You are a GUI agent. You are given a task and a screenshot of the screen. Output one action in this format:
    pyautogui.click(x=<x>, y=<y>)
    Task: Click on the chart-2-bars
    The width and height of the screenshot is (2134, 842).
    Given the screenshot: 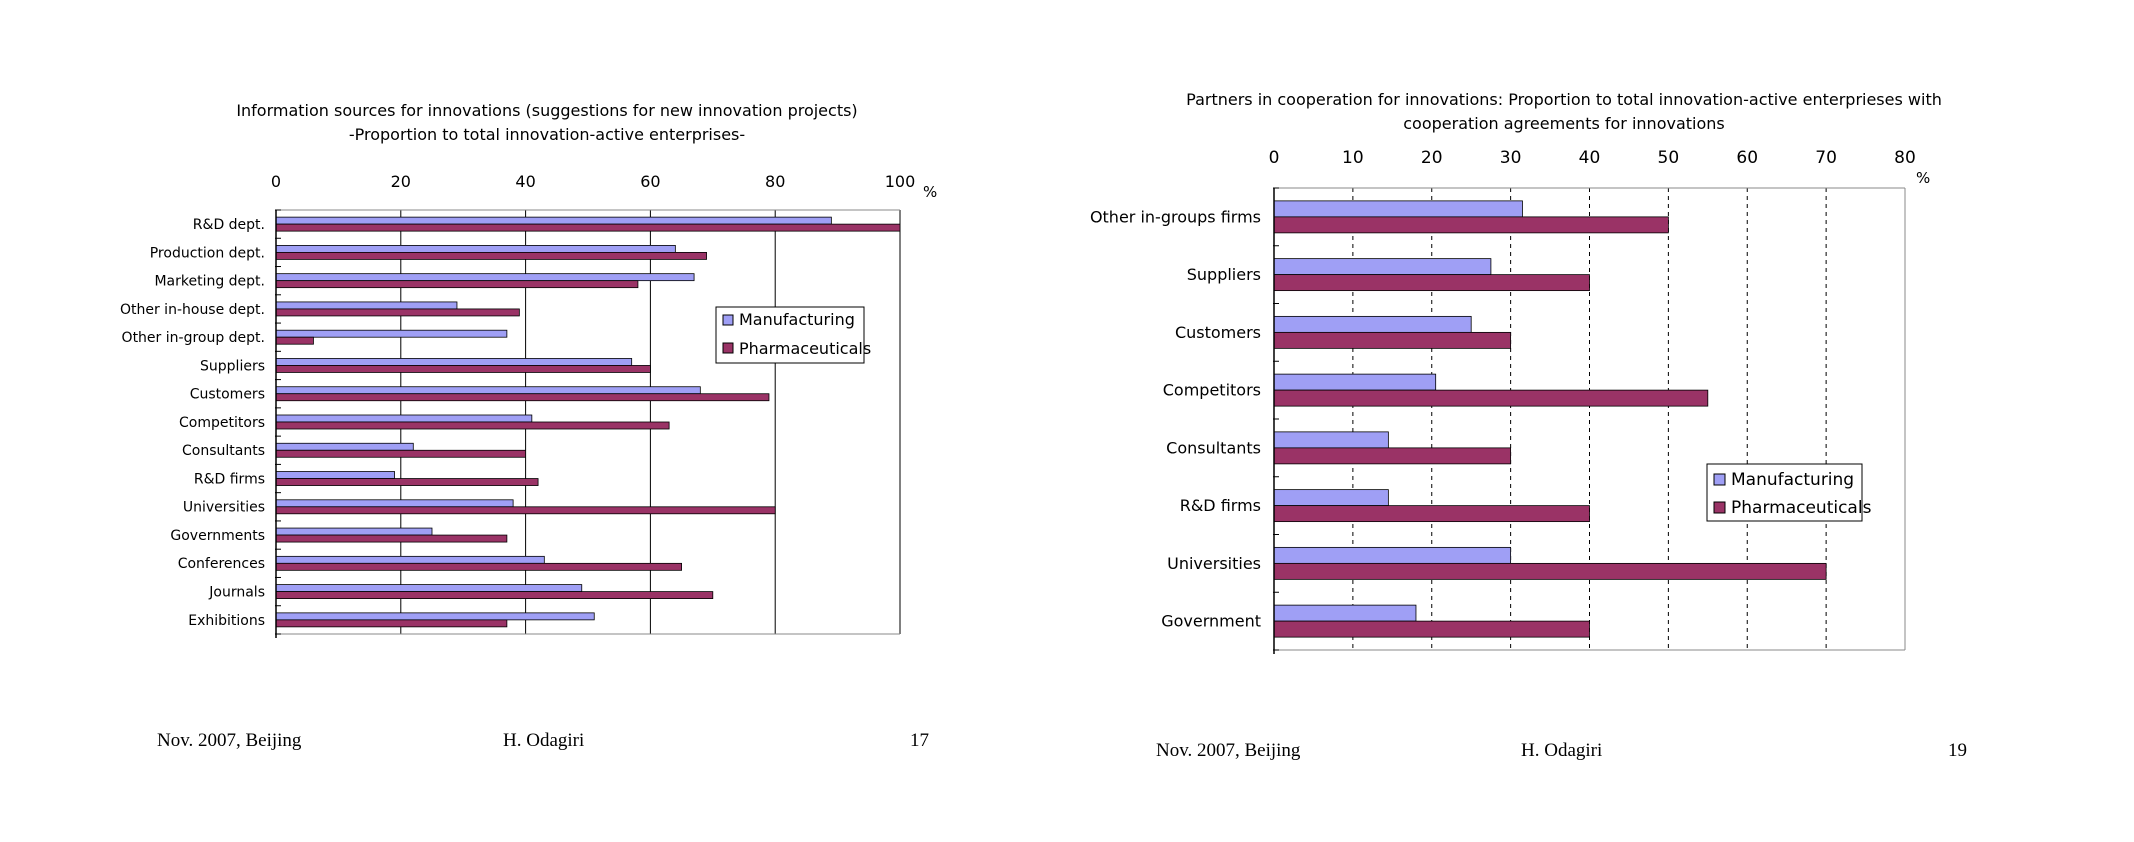 What is the action you would take?
    pyautogui.click(x=1550, y=419)
    